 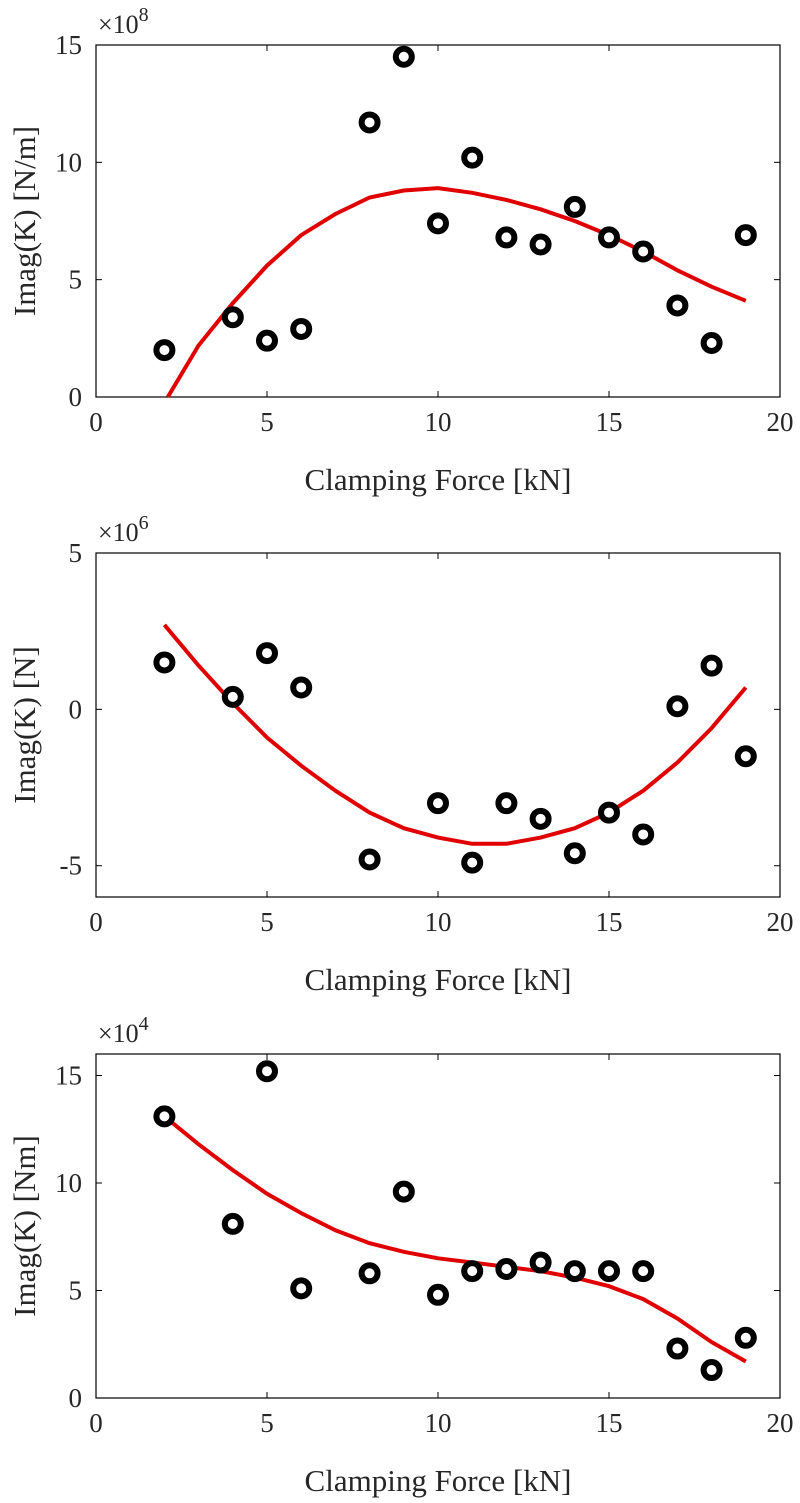 I want to click on y-axis-exponent: ×10⁴, so click(x=123, y=1030).